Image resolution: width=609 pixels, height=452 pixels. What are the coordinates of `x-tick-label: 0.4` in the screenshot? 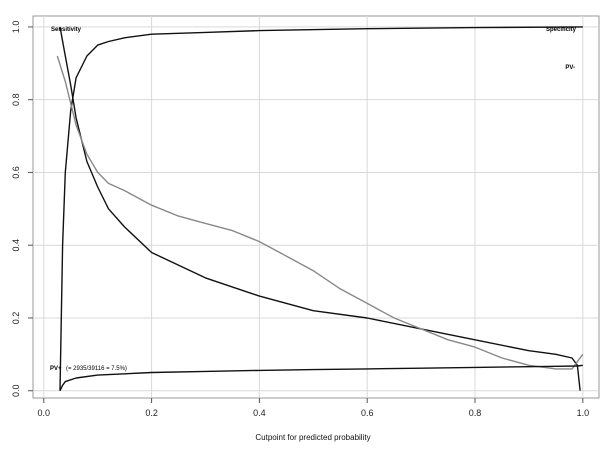 It's located at (259, 413).